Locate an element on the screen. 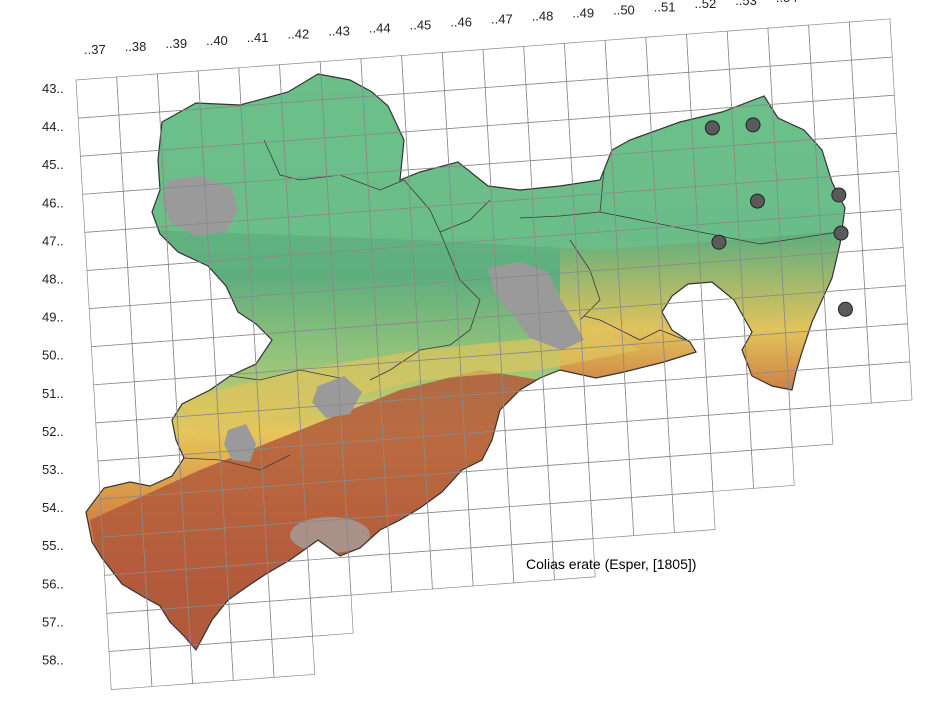 This screenshot has height=716, width=932. column-label: ..41 is located at coordinates (258, 37).